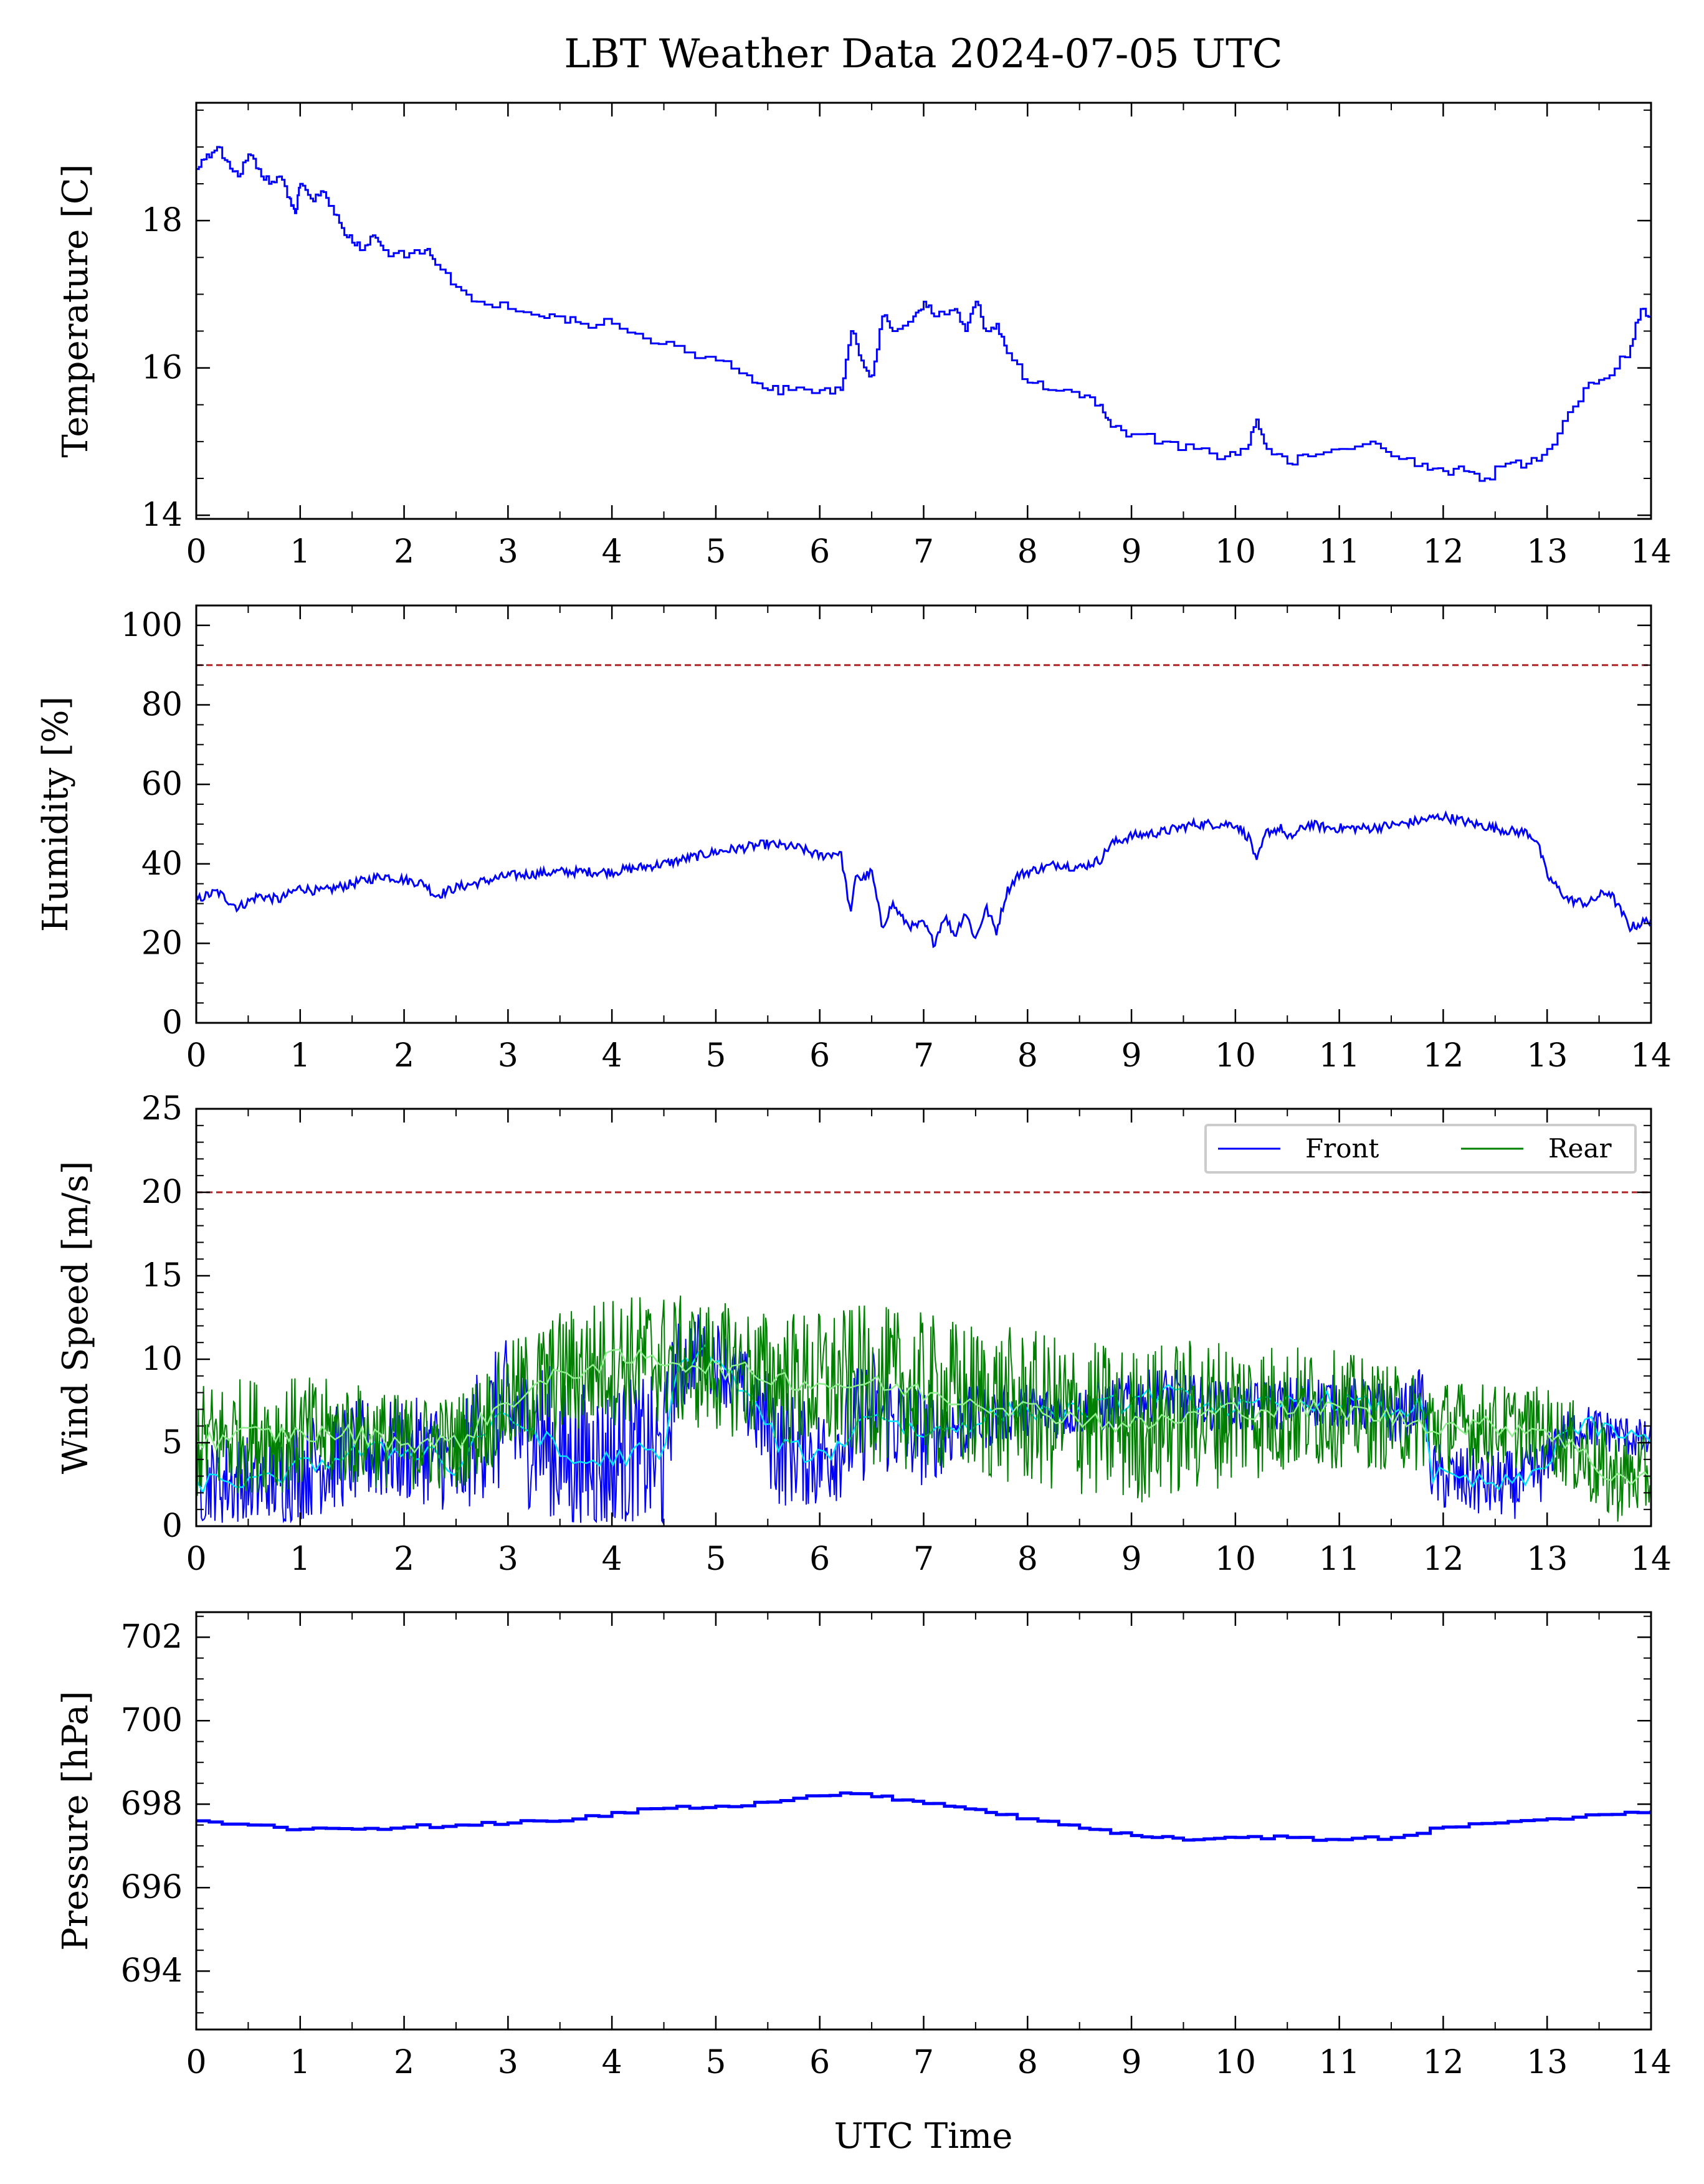 This screenshot has width=1704, height=2184. I want to click on y-tick-label: 5, so click(172, 1442).